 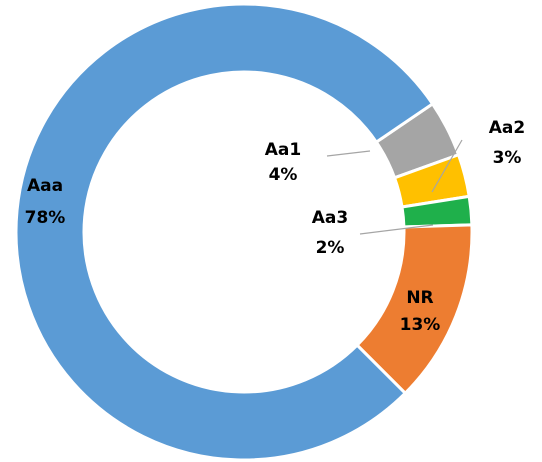 What do you see at coordinates (45, 186) in the screenshot?
I see `slice-label: Aaa` at bounding box center [45, 186].